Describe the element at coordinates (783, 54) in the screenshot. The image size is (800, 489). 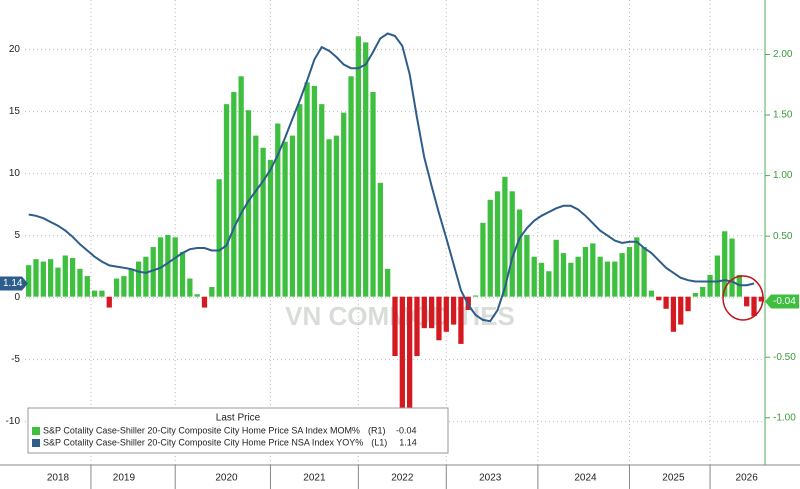
I see `y2-tick-label: 2.00` at that location.